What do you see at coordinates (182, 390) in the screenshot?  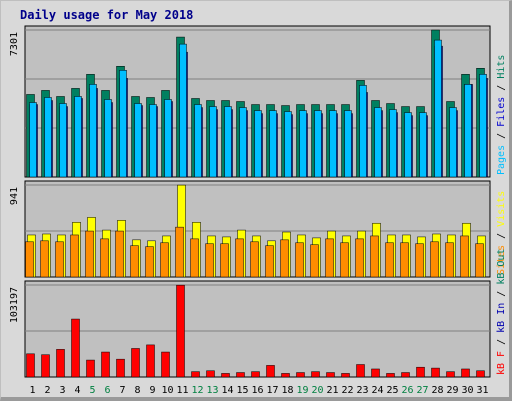 I see `x-tick-label: 11` at bounding box center [182, 390].